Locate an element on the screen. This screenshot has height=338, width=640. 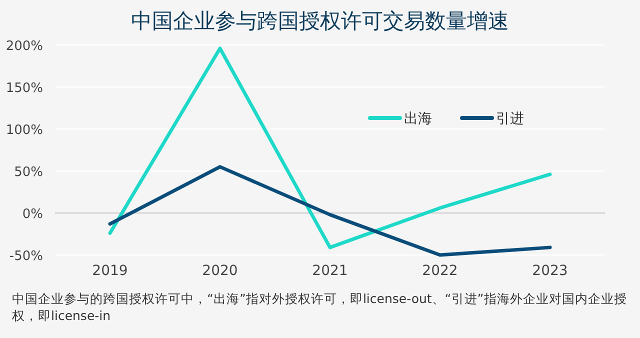
y-tick-label: 100% is located at coordinates (24, 130).